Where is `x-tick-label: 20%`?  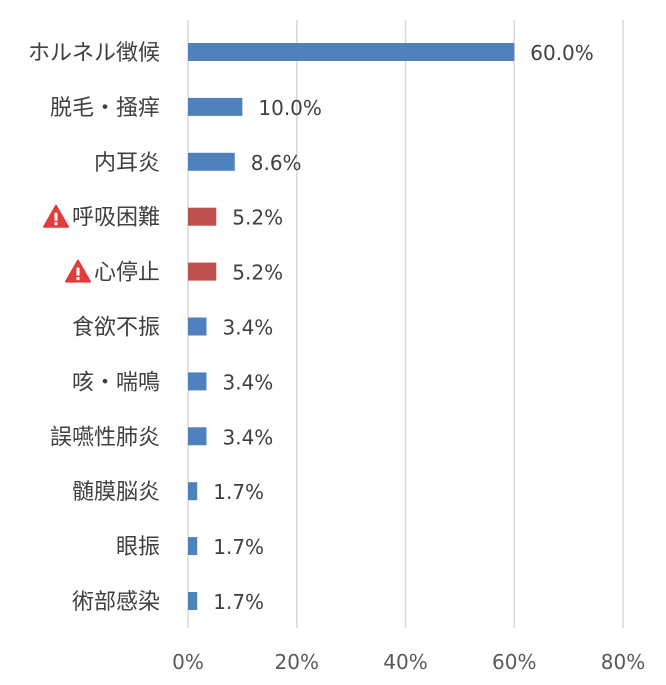
x-tick-label: 20% is located at coordinates (297, 662).